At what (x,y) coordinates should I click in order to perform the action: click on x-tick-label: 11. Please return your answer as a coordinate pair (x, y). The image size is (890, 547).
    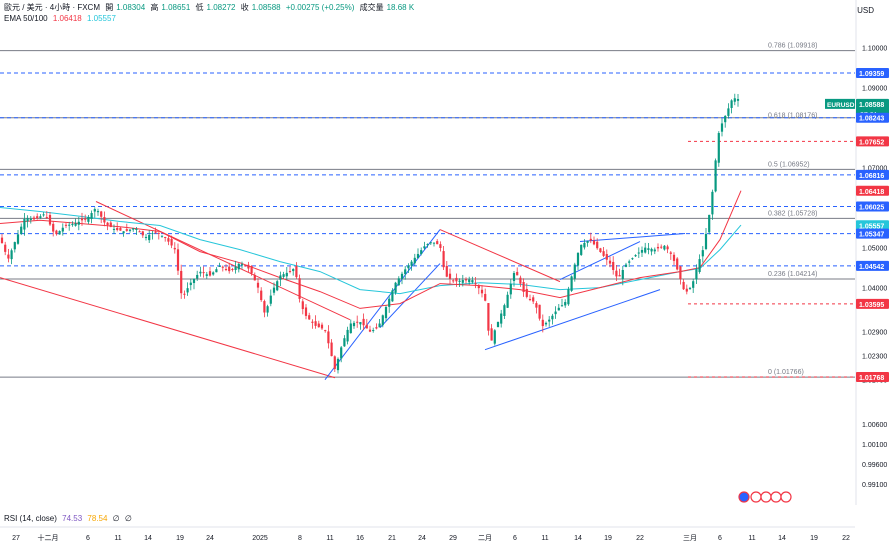
    Looking at the image, I should click on (329, 538).